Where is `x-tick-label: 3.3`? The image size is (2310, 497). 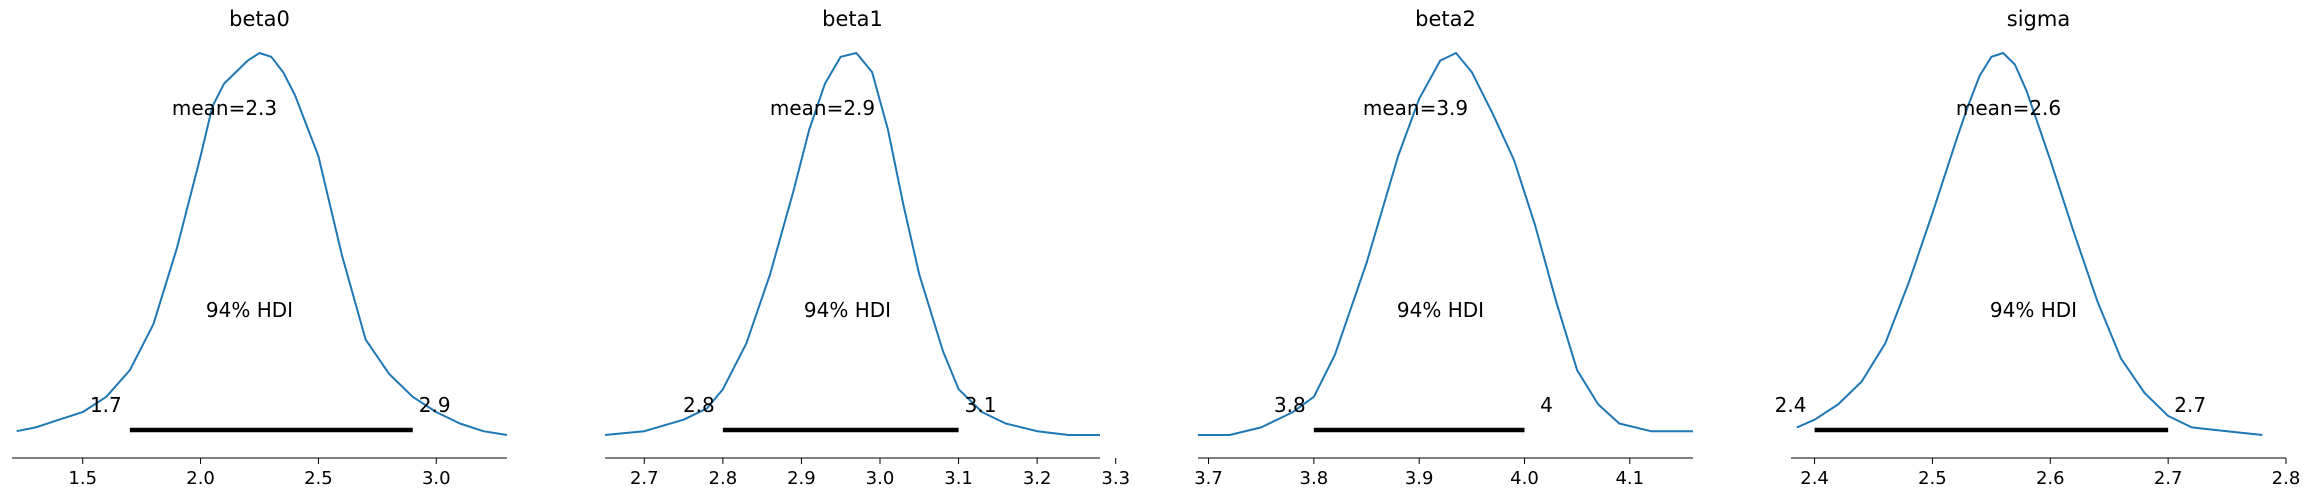
x-tick-label: 3.3 is located at coordinates (1115, 478).